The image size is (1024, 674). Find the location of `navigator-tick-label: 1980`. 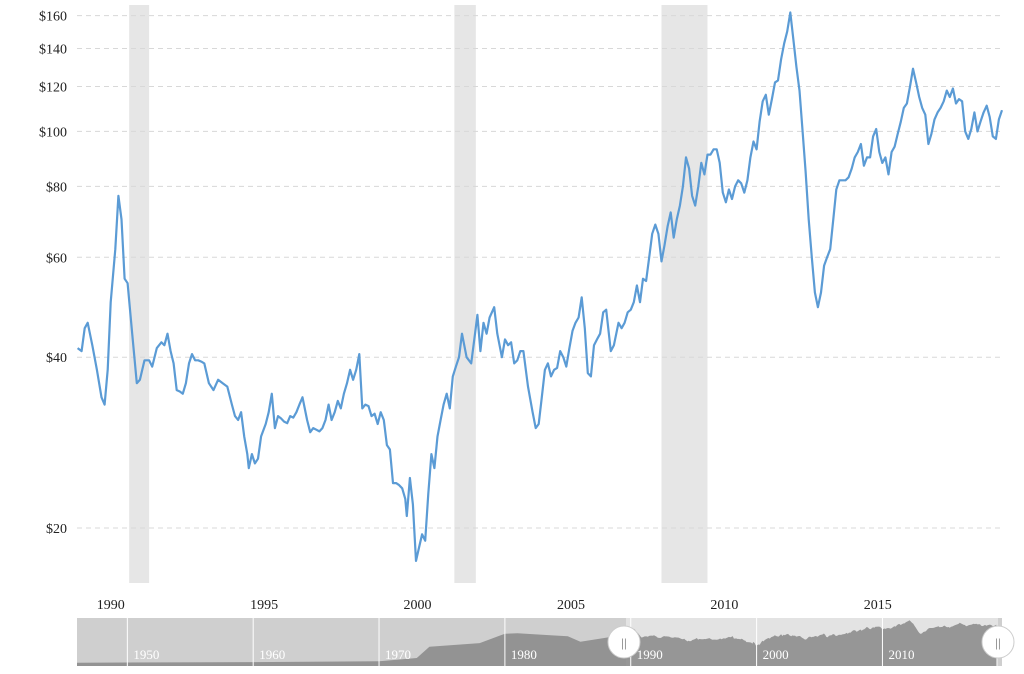

navigator-tick-label: 1980 is located at coordinates (524, 654).